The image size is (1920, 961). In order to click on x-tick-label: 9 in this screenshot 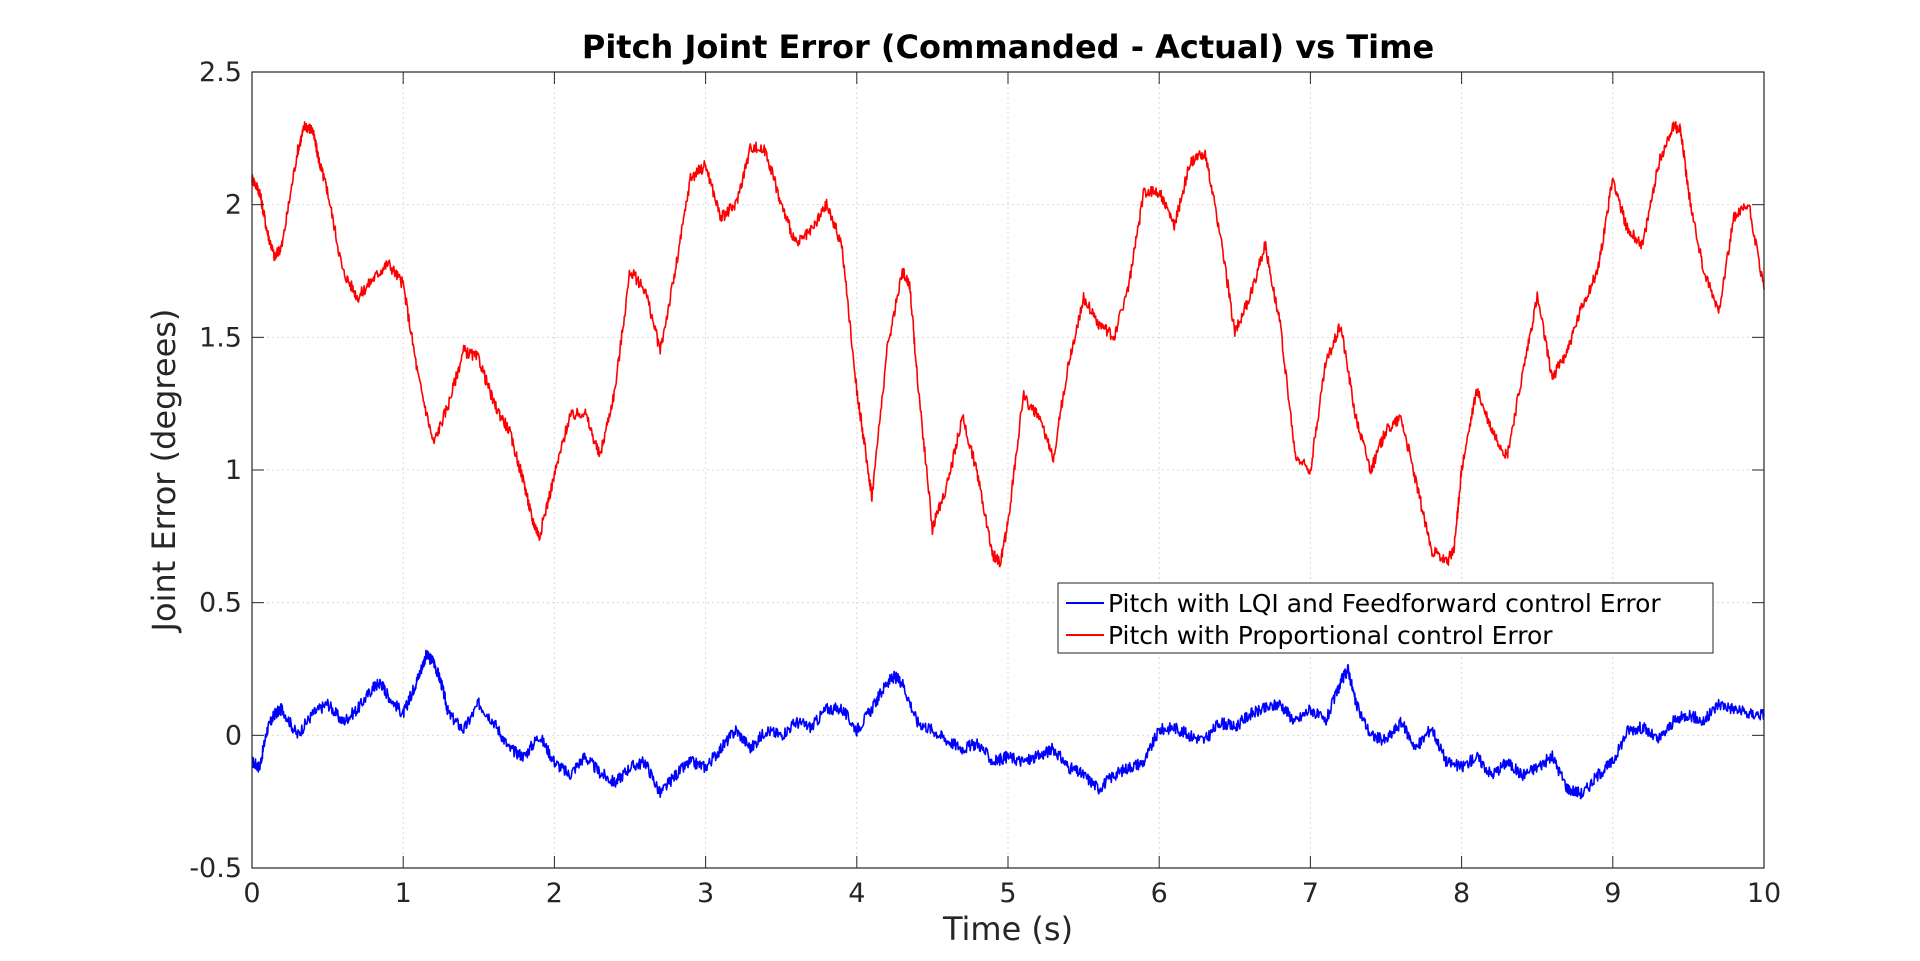, I will do `click(1612, 893)`.